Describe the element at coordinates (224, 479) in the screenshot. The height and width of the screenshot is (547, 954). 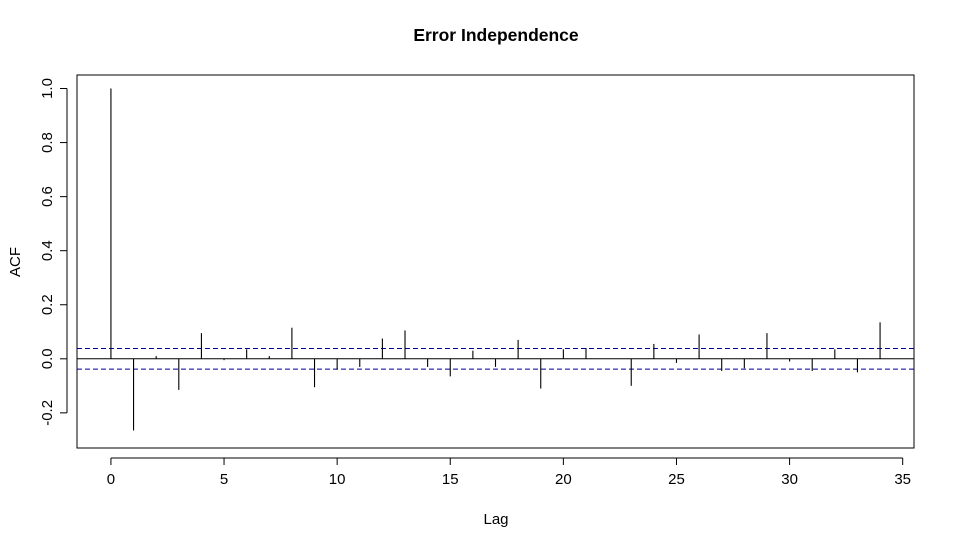
I see `x-tick-label: 5` at that location.